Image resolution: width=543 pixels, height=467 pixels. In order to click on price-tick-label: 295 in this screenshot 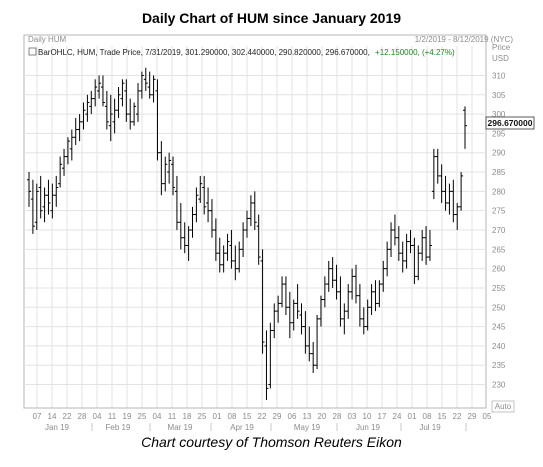, I will do `click(499, 133)`.